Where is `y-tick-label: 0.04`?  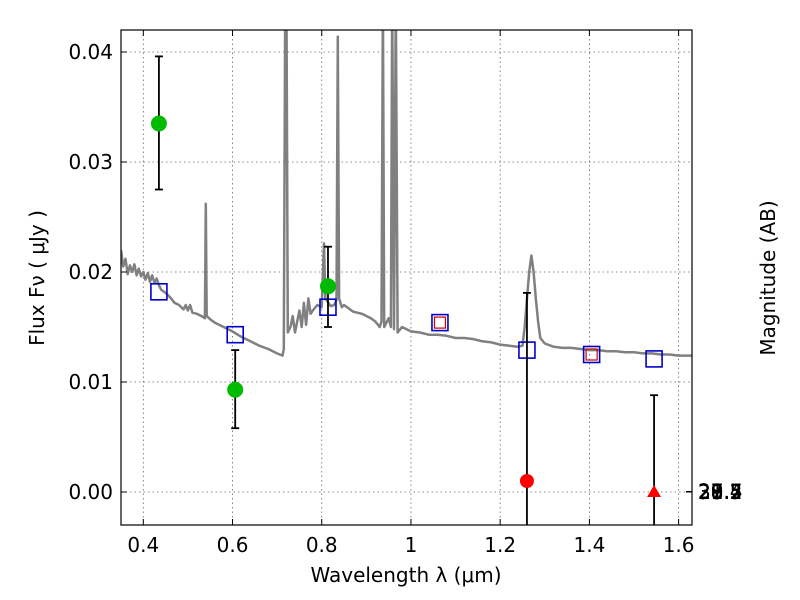
y-tick-label: 0.04 is located at coordinates (90, 52).